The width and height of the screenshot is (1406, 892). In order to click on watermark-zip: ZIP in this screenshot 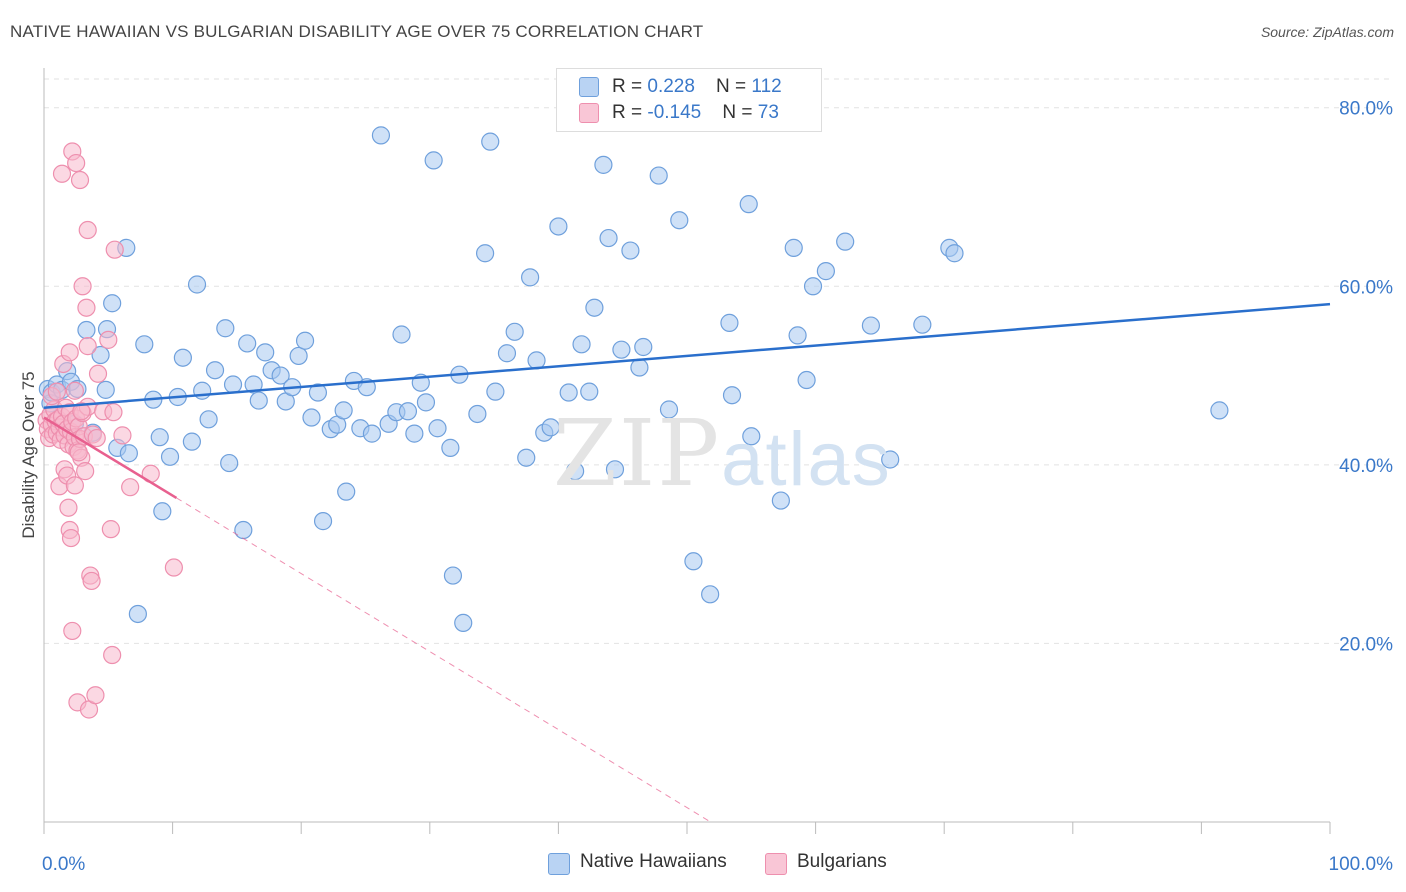, I will do `click(637, 453)`.